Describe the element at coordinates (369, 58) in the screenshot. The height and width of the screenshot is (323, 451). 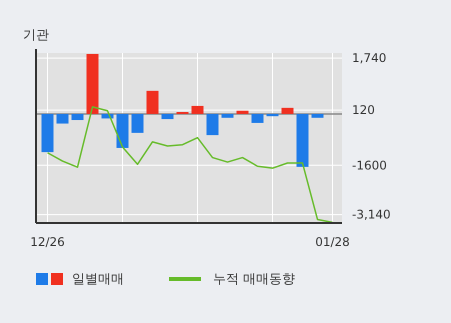
I see `y-tick-label: 1,740` at that location.